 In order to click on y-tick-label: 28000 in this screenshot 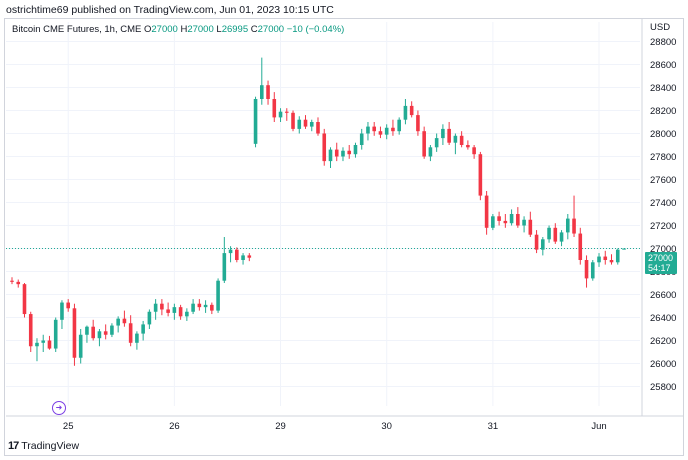, I will do `click(663, 134)`.